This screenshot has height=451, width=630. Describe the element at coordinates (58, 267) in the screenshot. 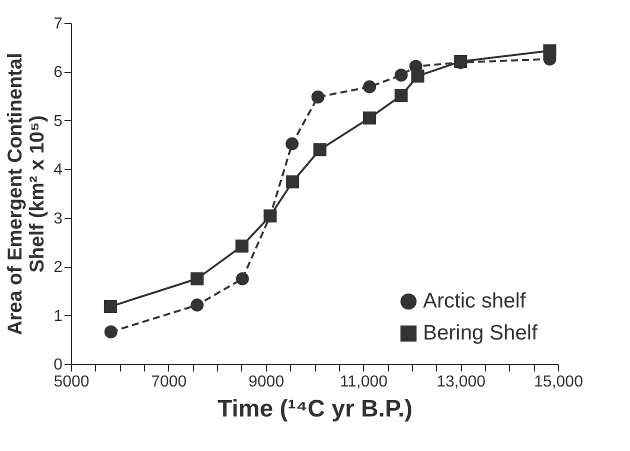

I see `y-tick-label: 2` at that location.